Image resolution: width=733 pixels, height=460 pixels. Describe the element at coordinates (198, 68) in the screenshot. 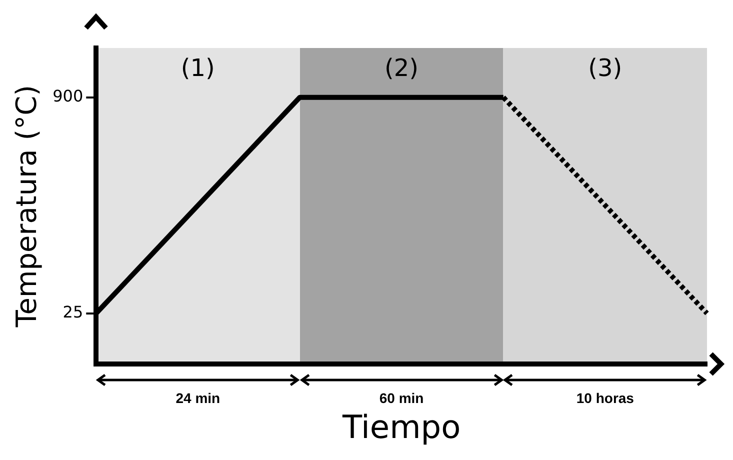

I see `annotation: (1)` at that location.